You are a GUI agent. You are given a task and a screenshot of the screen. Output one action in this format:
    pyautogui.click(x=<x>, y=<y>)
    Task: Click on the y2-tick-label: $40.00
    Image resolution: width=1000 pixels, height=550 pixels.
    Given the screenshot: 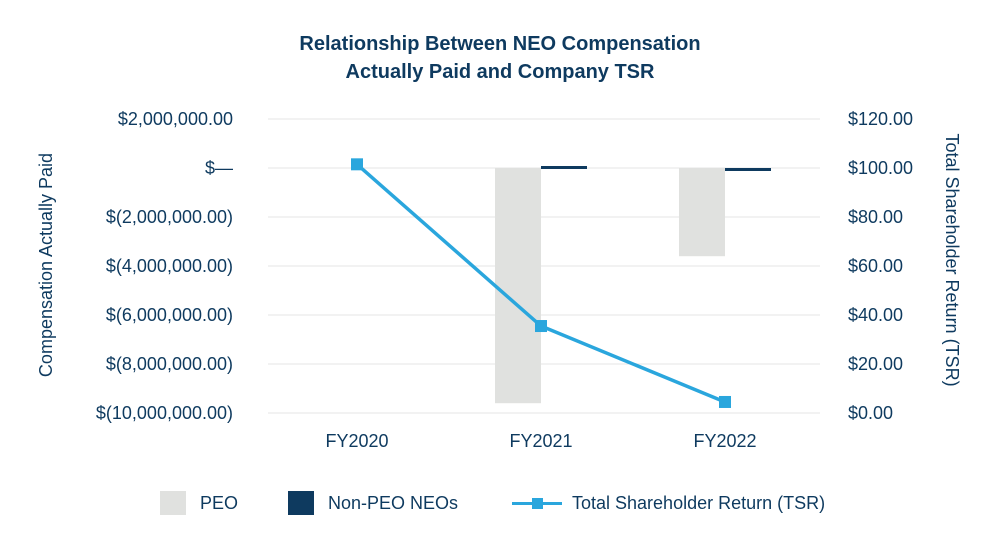 What is the action you would take?
    pyautogui.click(x=875, y=315)
    